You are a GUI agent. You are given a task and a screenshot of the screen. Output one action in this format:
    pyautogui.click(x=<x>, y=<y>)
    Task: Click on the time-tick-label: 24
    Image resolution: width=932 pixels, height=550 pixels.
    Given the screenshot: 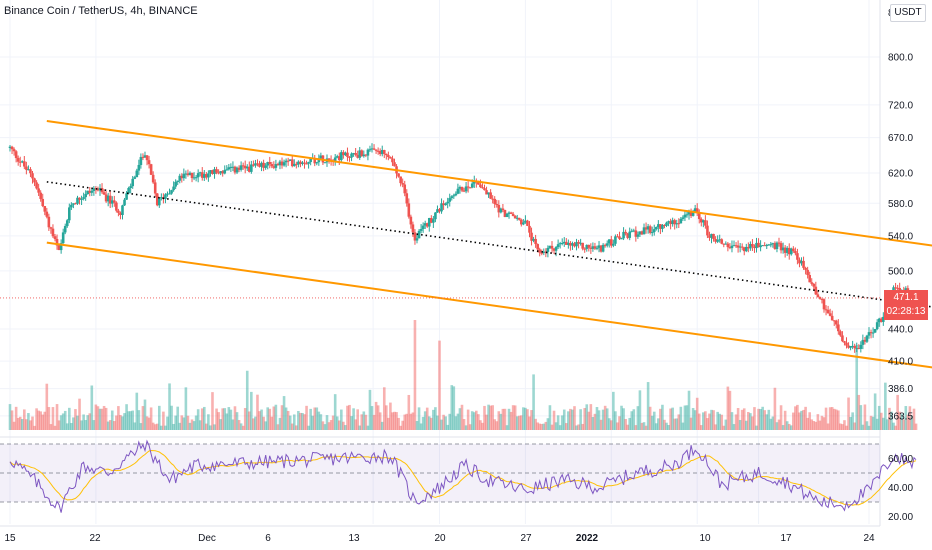 What is the action you would take?
    pyautogui.click(x=869, y=538)
    